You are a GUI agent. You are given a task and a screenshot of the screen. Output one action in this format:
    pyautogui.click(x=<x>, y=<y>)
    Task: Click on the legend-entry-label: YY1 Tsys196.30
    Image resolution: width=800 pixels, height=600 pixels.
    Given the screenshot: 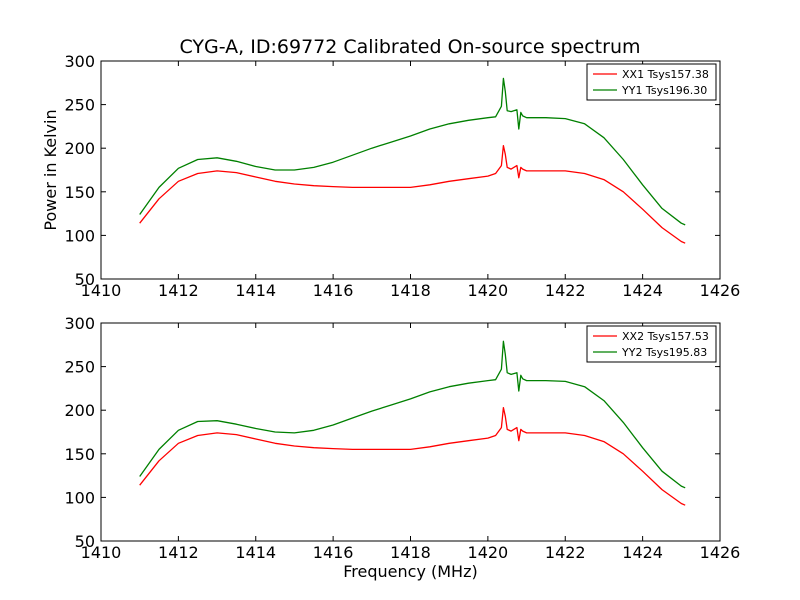 What is the action you would take?
    pyautogui.click(x=664, y=90)
    